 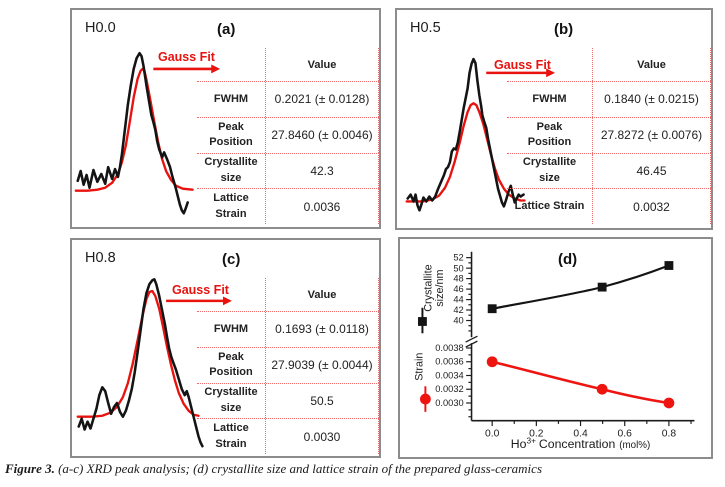 What do you see at coordinates (425, 399) in the screenshot?
I see `circle-marker-icon` at bounding box center [425, 399].